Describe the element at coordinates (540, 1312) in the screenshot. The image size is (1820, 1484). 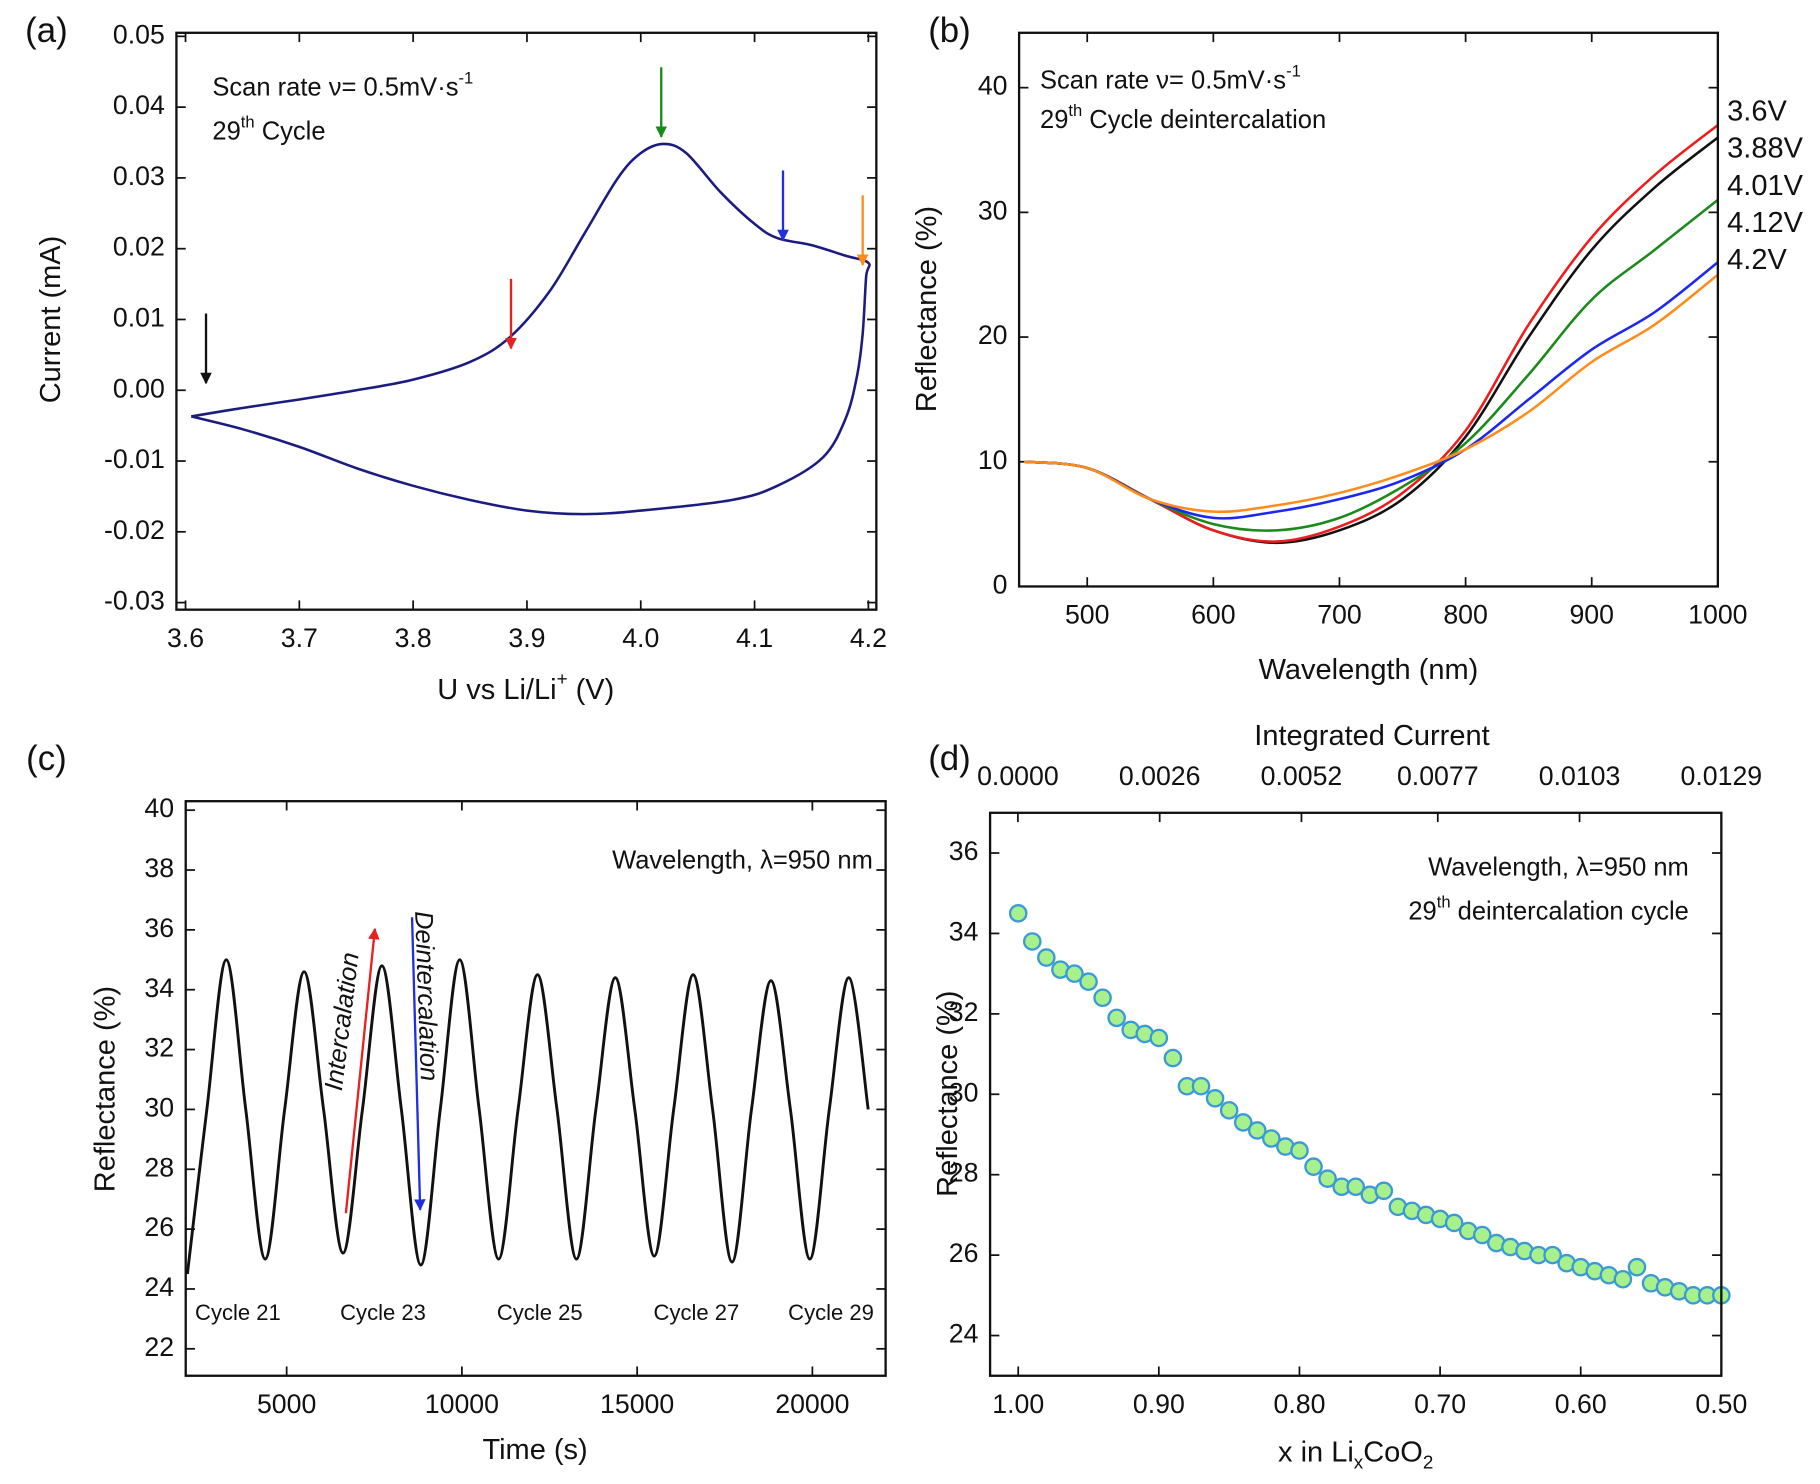
I see `cycle-label: Cycle 25` at that location.